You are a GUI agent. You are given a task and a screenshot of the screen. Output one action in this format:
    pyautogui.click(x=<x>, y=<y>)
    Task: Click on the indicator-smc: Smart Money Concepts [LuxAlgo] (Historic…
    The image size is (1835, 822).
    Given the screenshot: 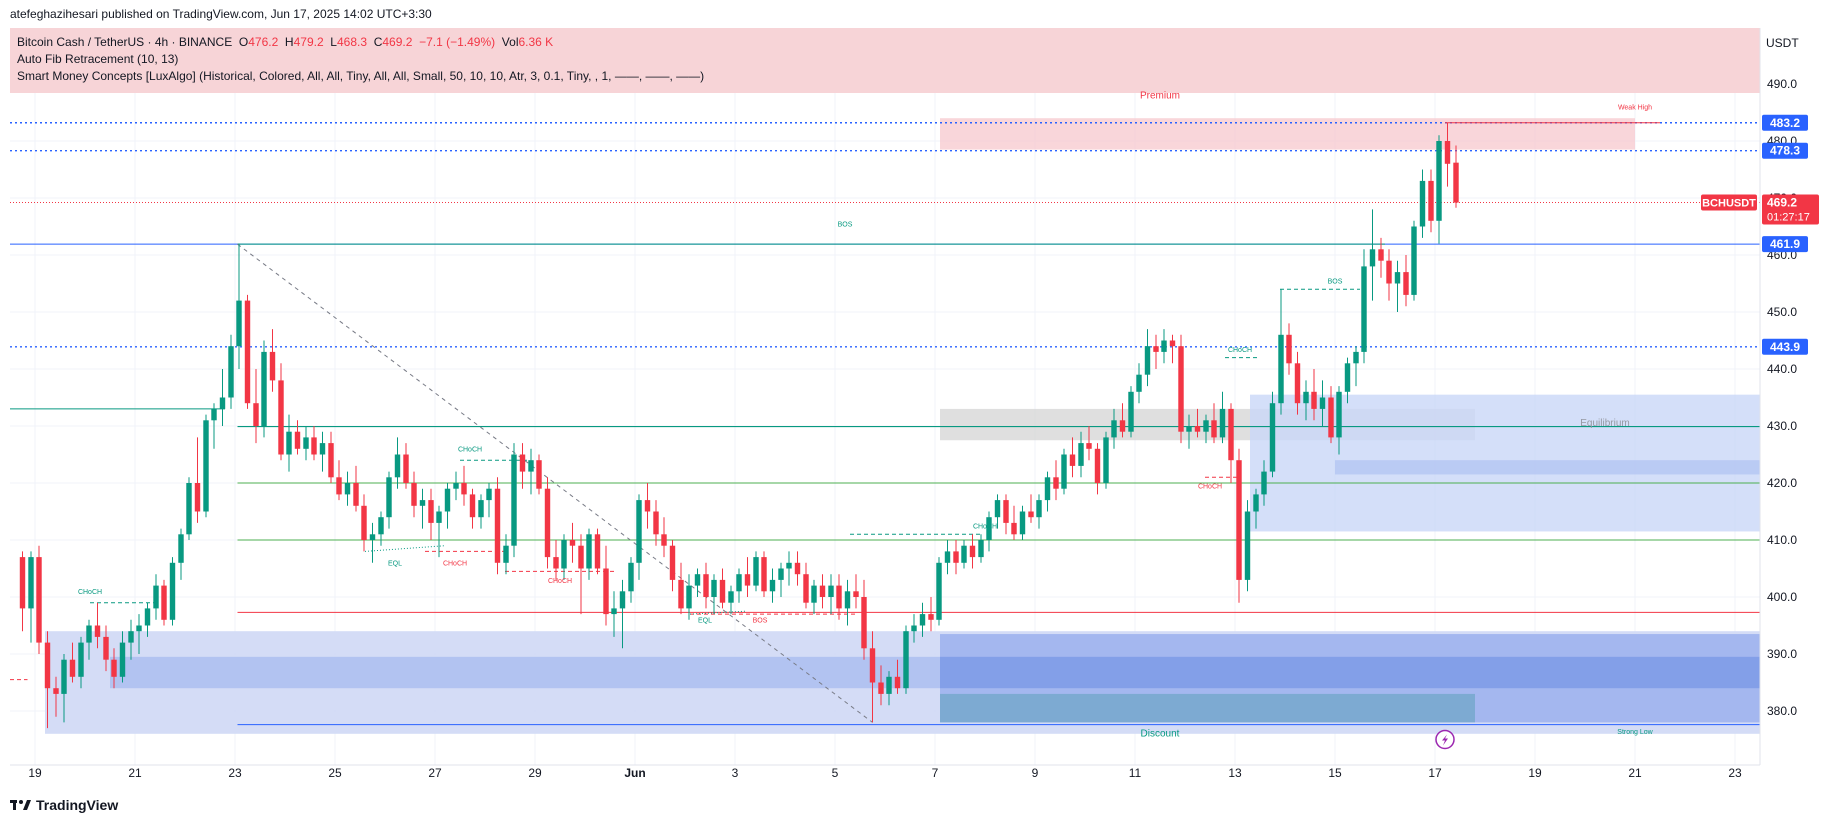 What is the action you would take?
    pyautogui.click(x=361, y=76)
    